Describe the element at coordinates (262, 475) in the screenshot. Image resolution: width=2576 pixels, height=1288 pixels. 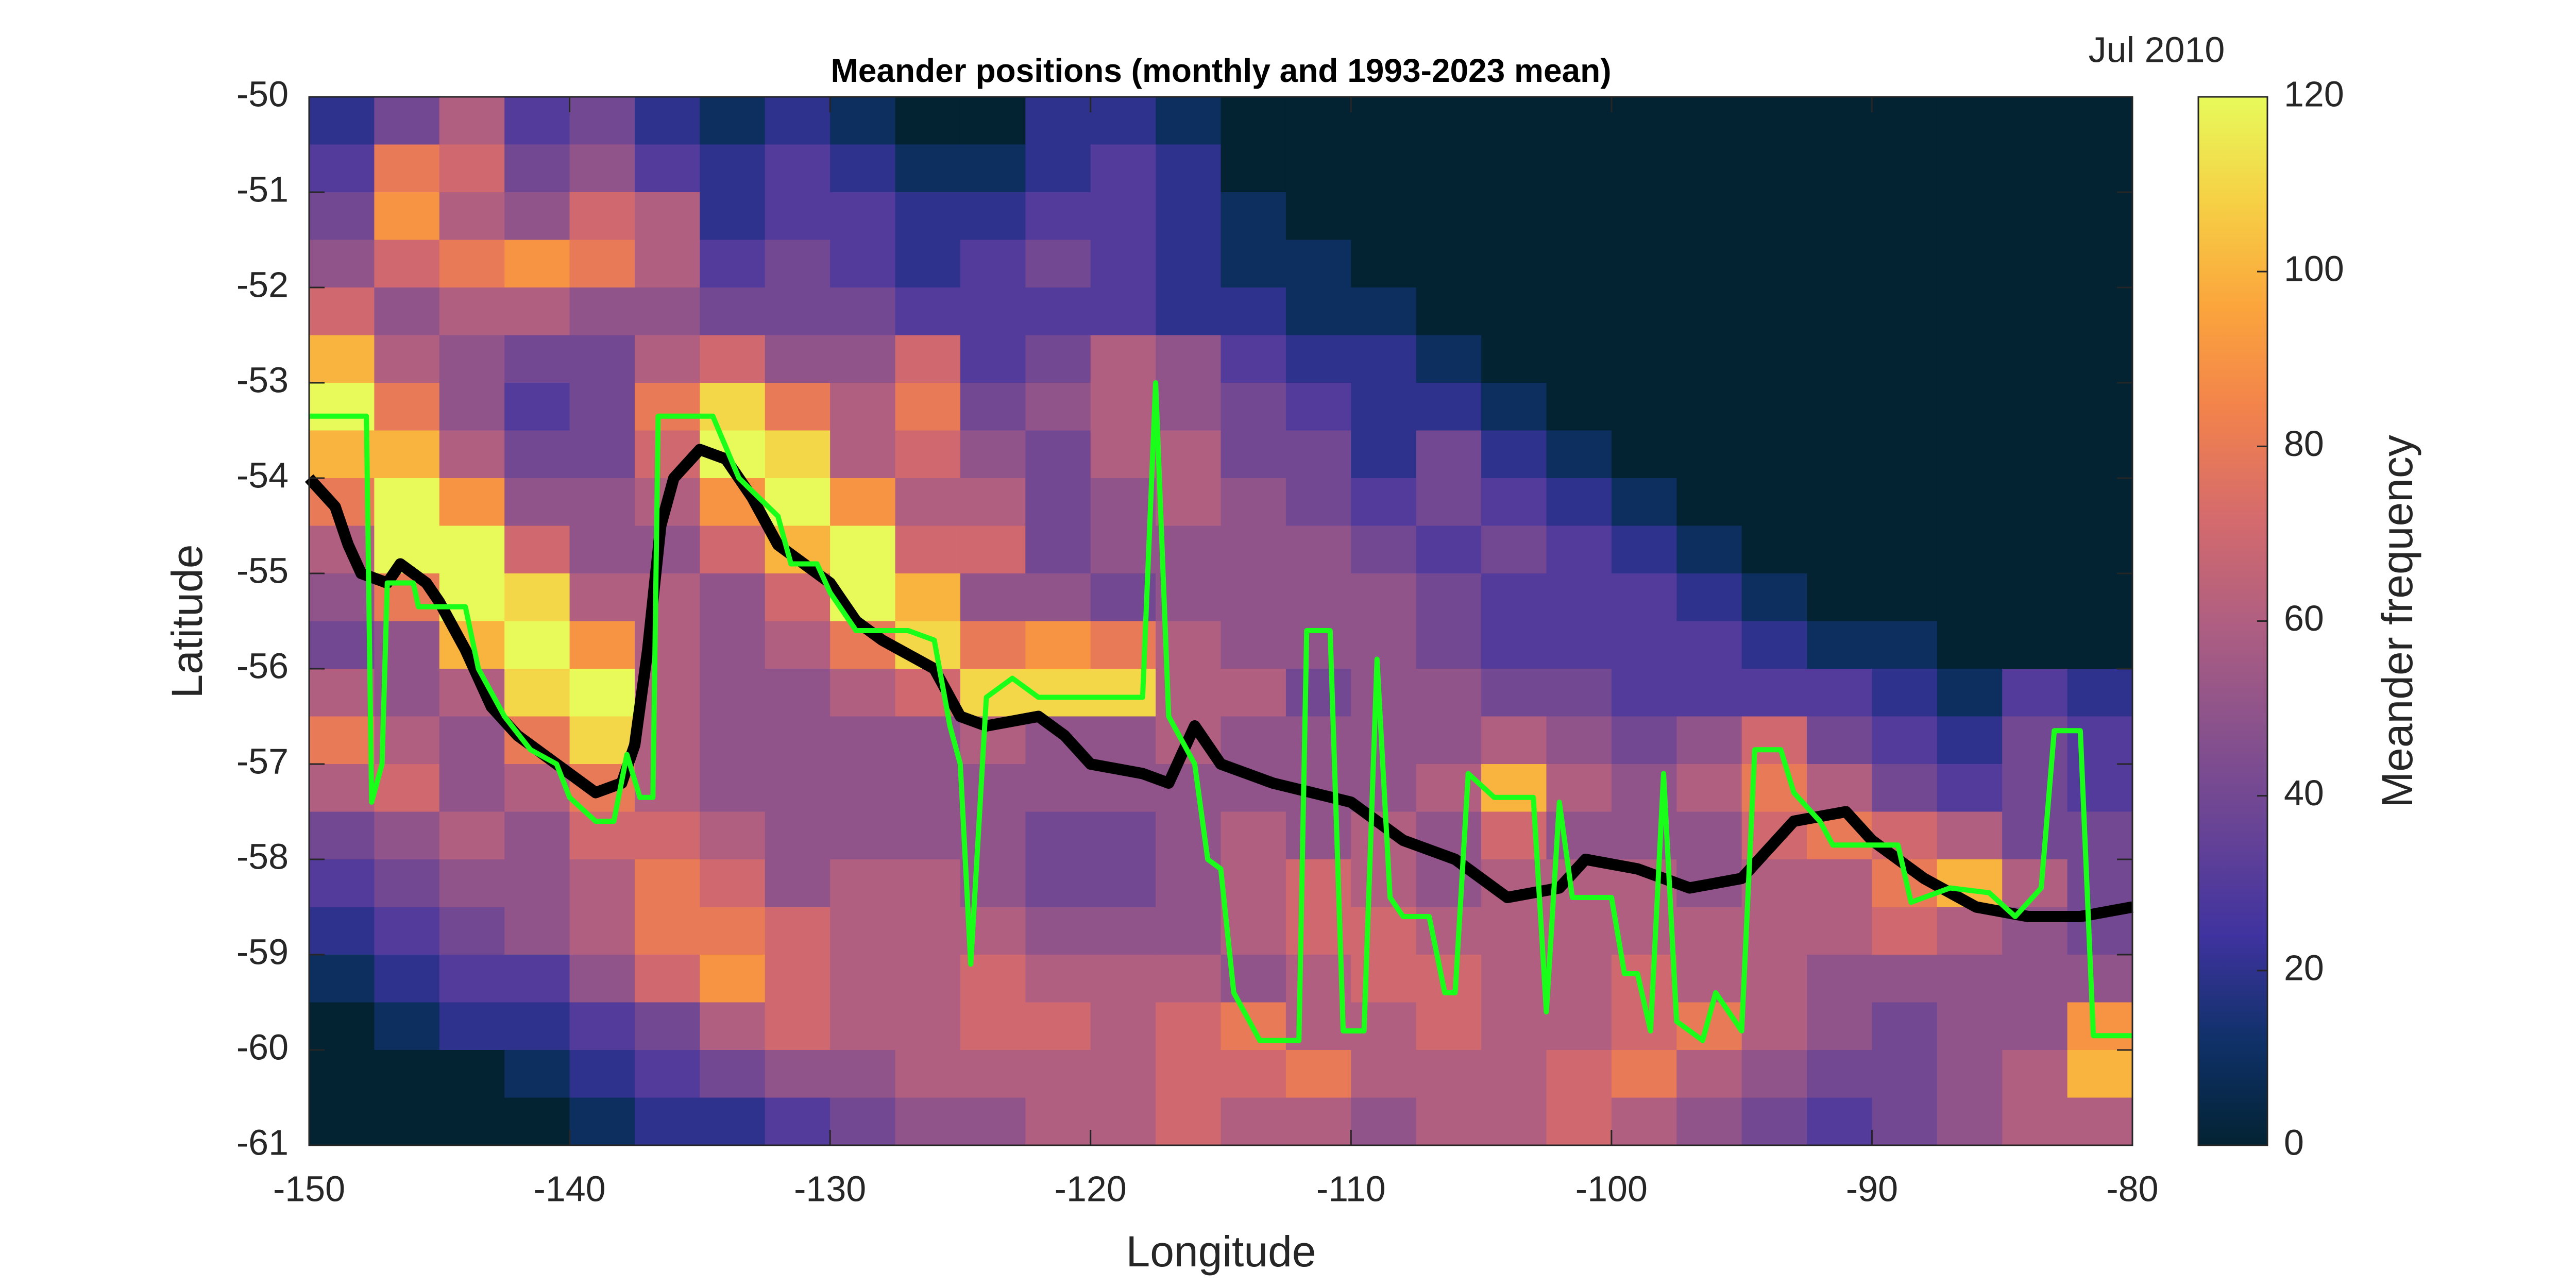
I see `y-tick-label: -54` at that location.